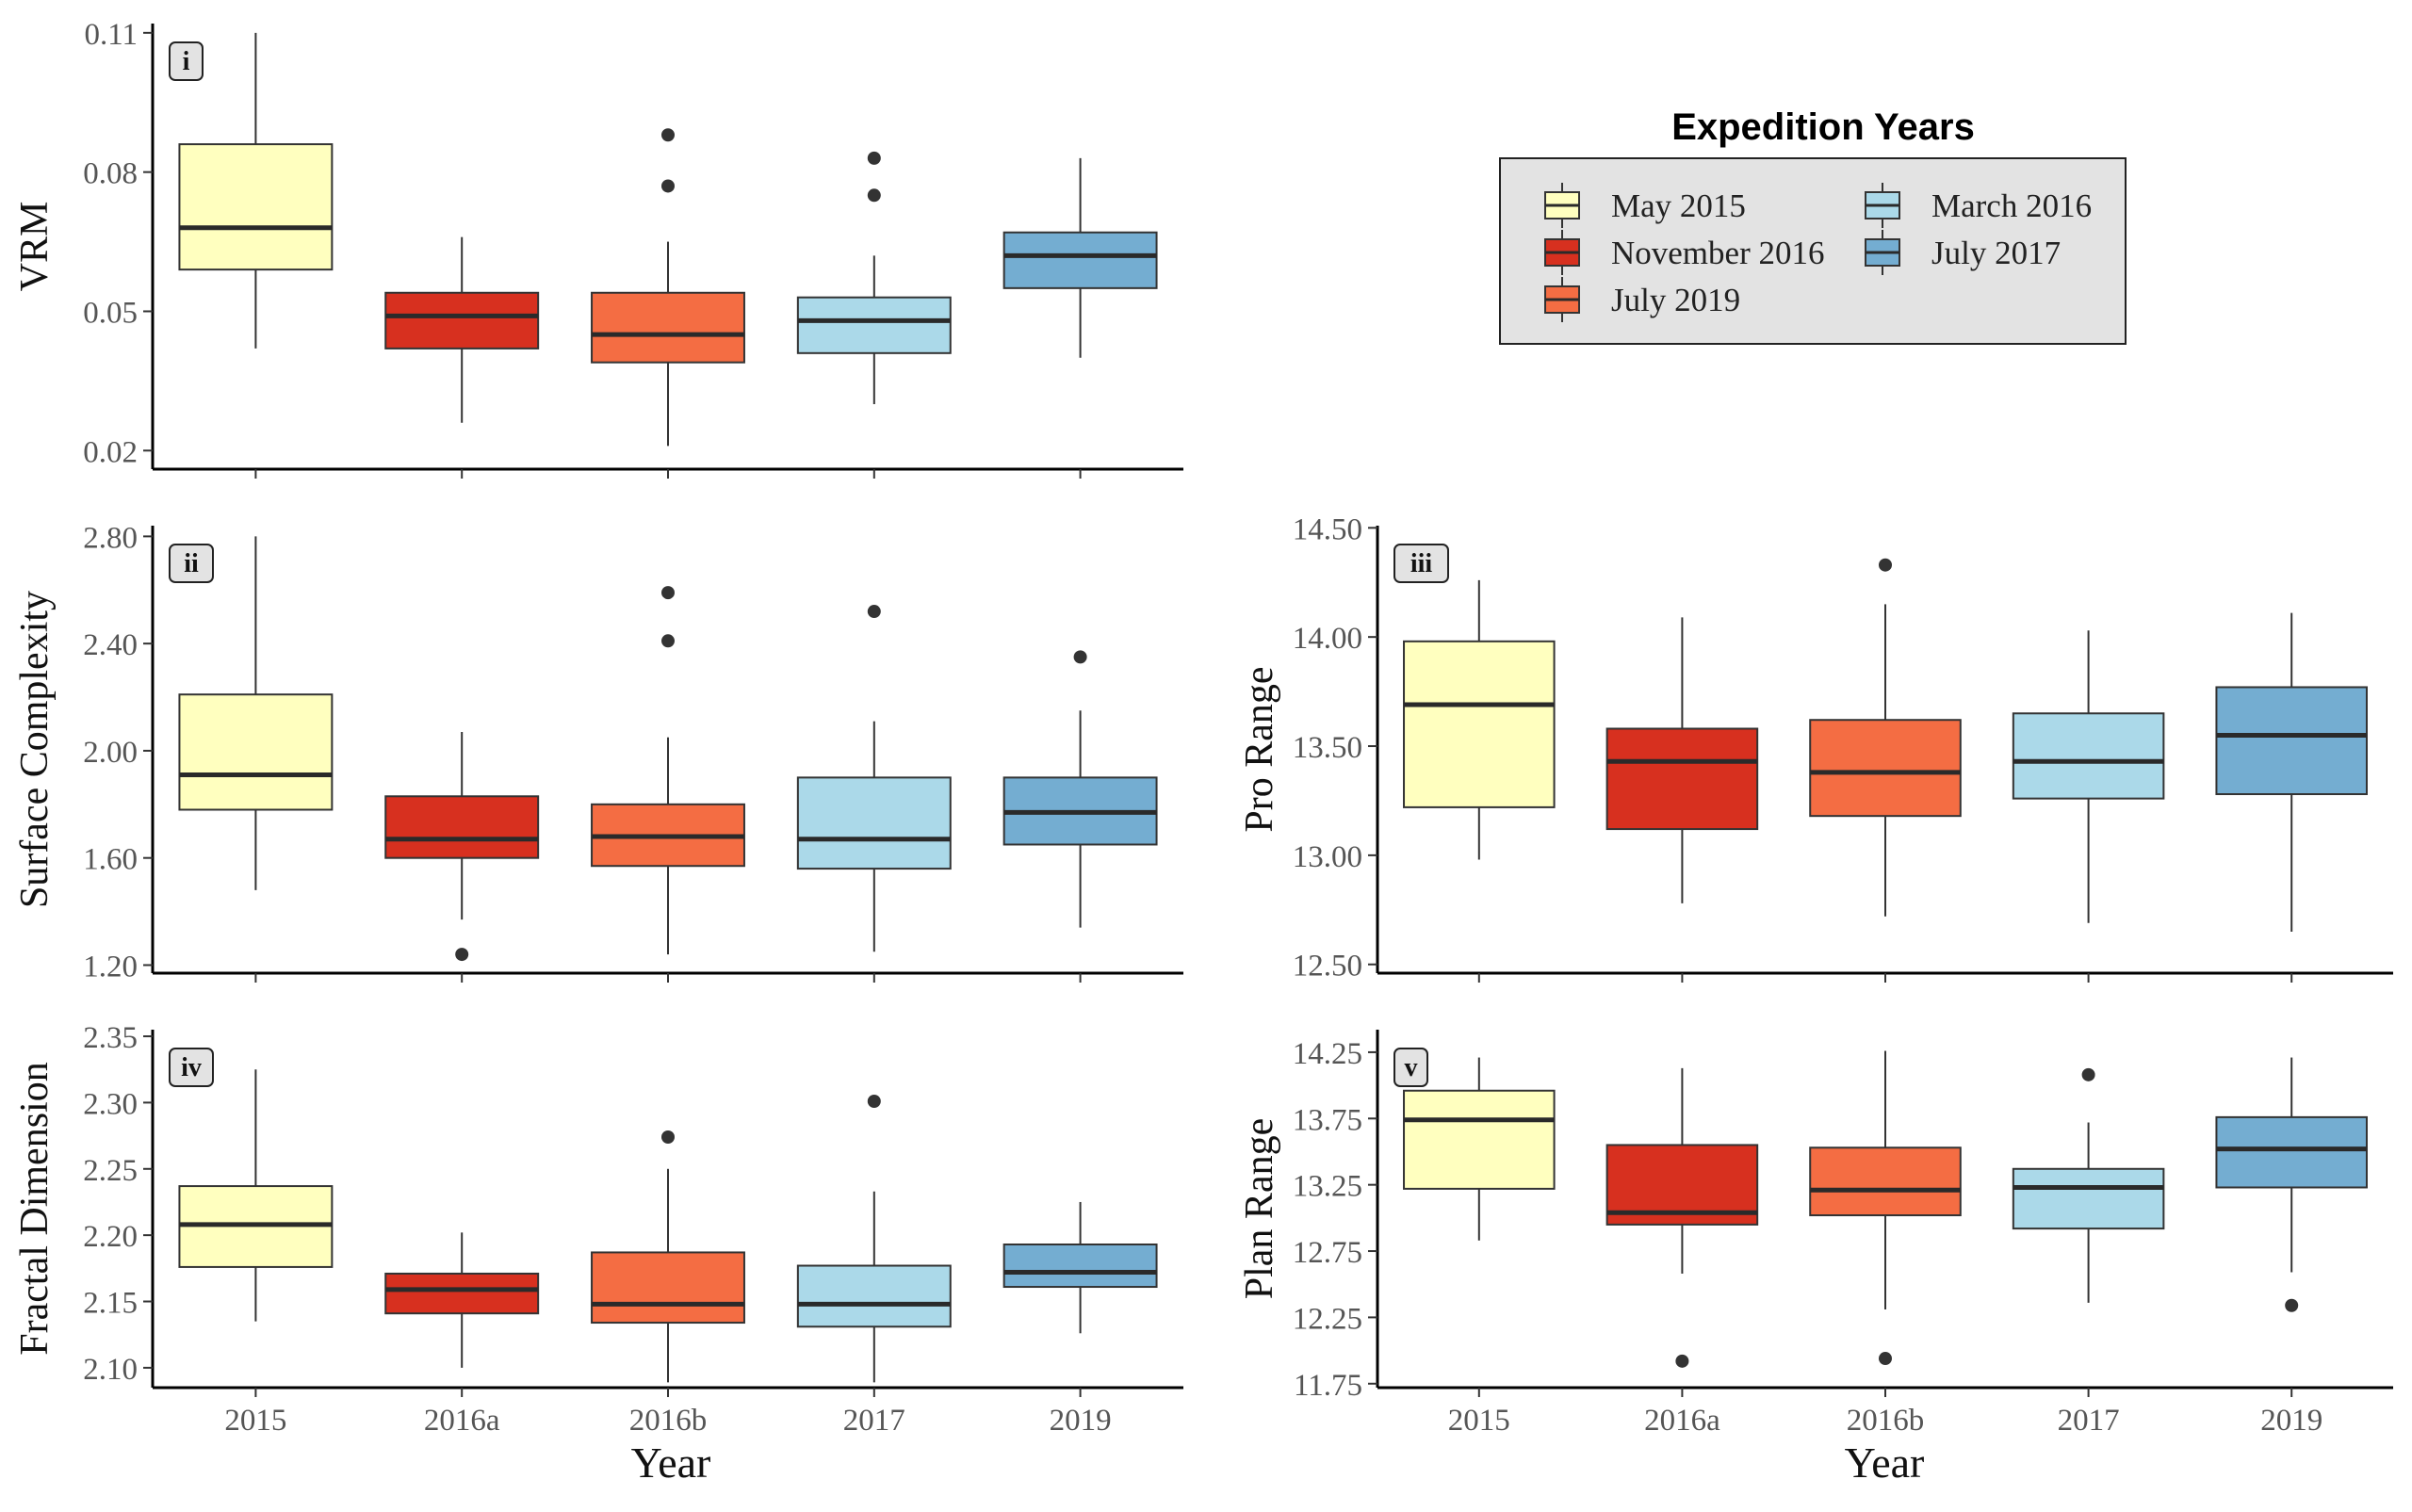 This screenshot has height=1512, width=2412. Describe the element at coordinates (1675, 300) in the screenshot. I see `legend-label: July 2019` at that location.